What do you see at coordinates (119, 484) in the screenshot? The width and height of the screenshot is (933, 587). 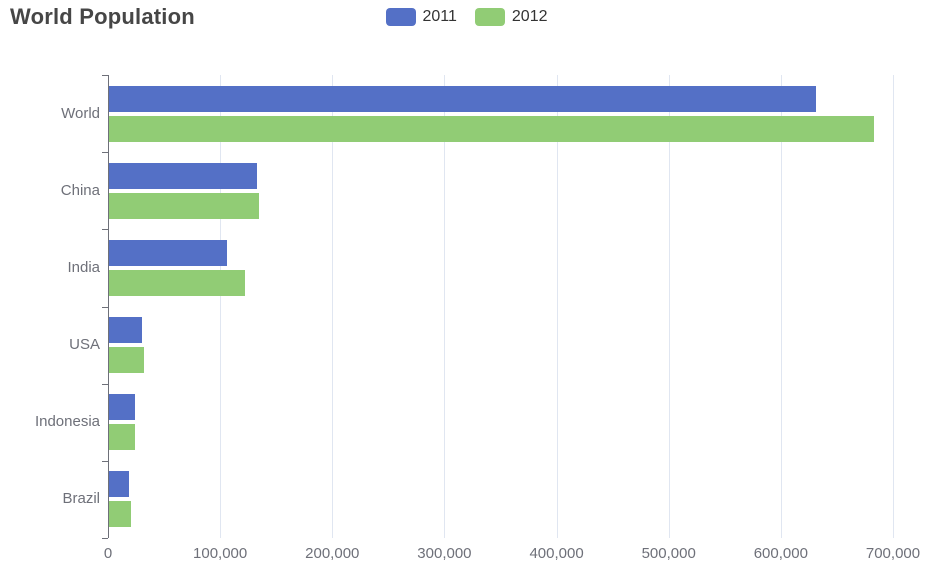 I see `bar-2011-brazil` at bounding box center [119, 484].